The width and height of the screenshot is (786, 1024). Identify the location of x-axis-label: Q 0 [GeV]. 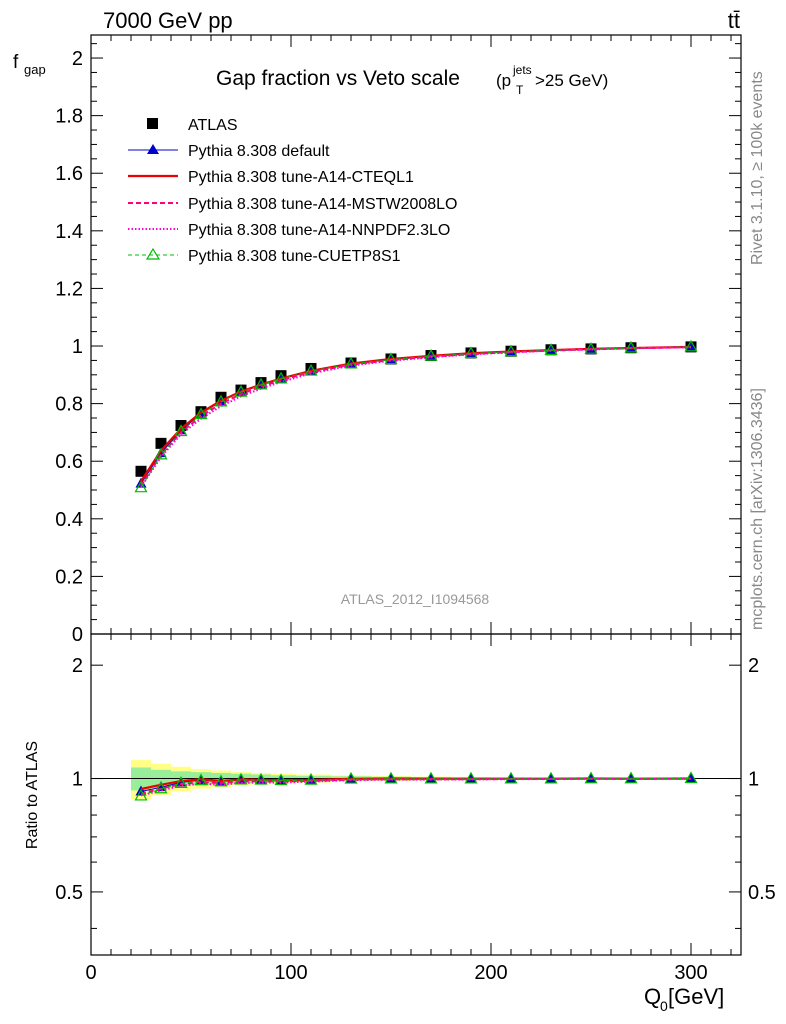
(684, 999).